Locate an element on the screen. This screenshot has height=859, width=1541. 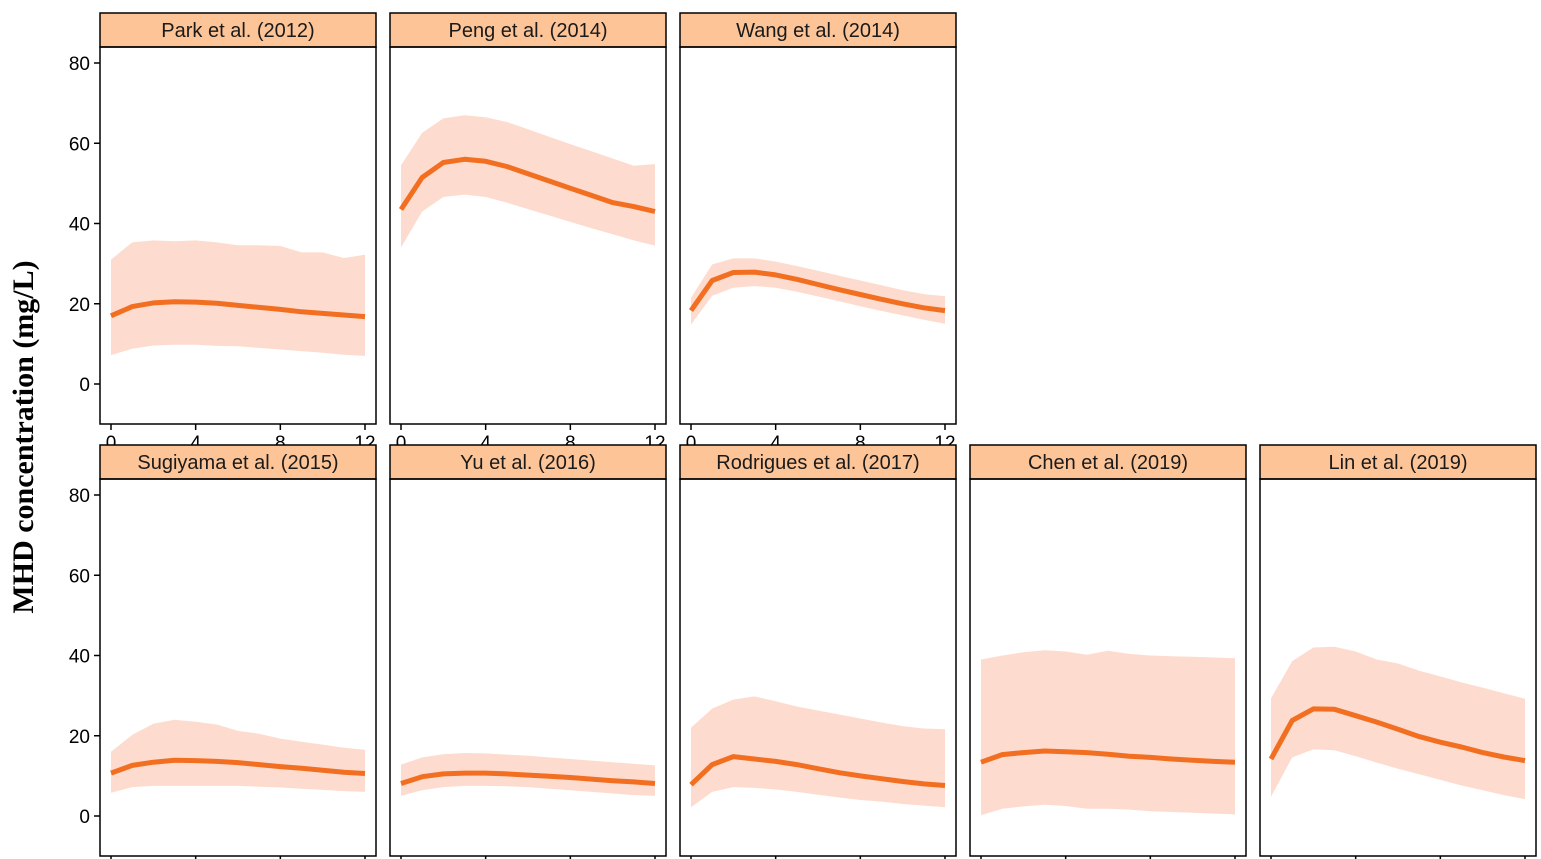
panel-title: Chen et al. (2019) is located at coordinates (1108, 463).